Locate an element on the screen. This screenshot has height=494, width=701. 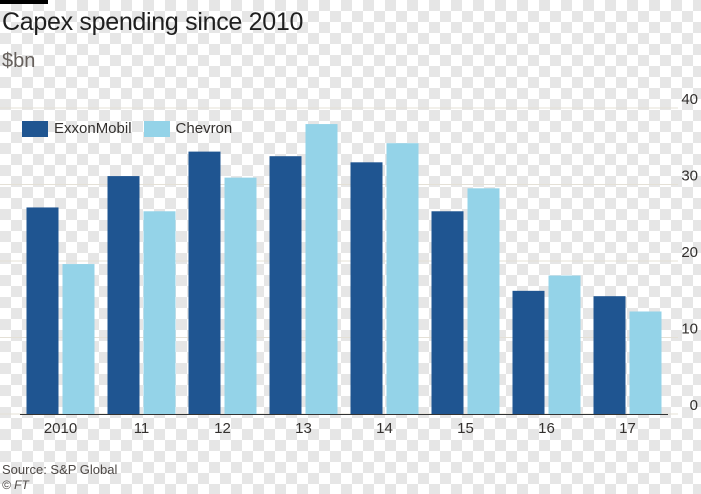
bar-chevron-2010 is located at coordinates (78, 339).